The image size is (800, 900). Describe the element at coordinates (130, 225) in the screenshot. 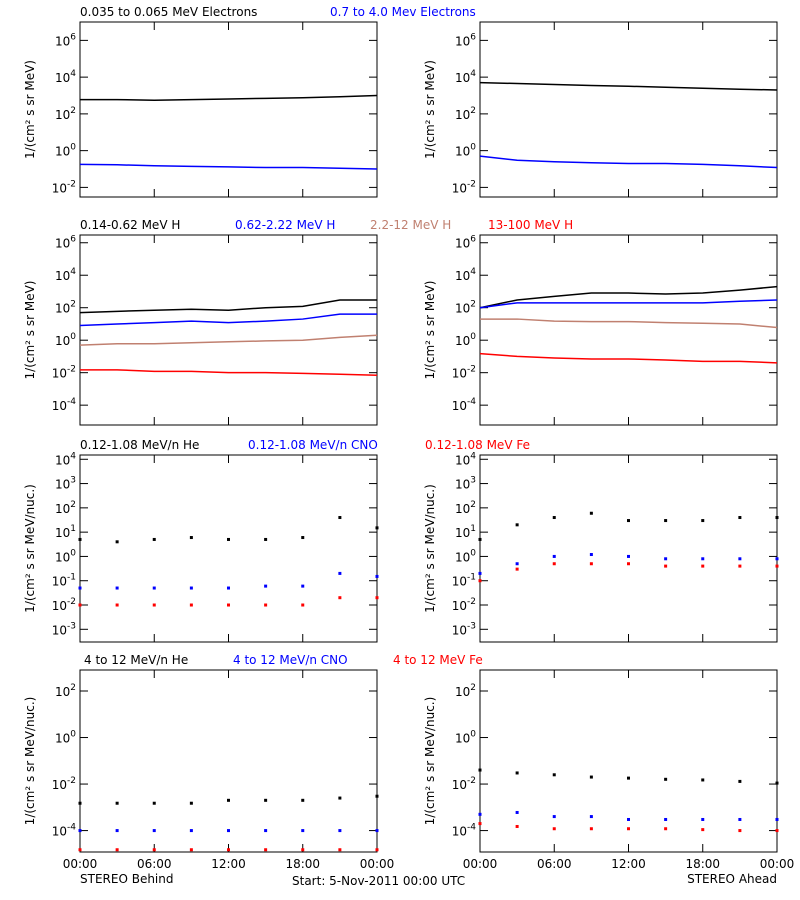

I see `legend-entry: 0.14-0.62 MeV H` at that location.